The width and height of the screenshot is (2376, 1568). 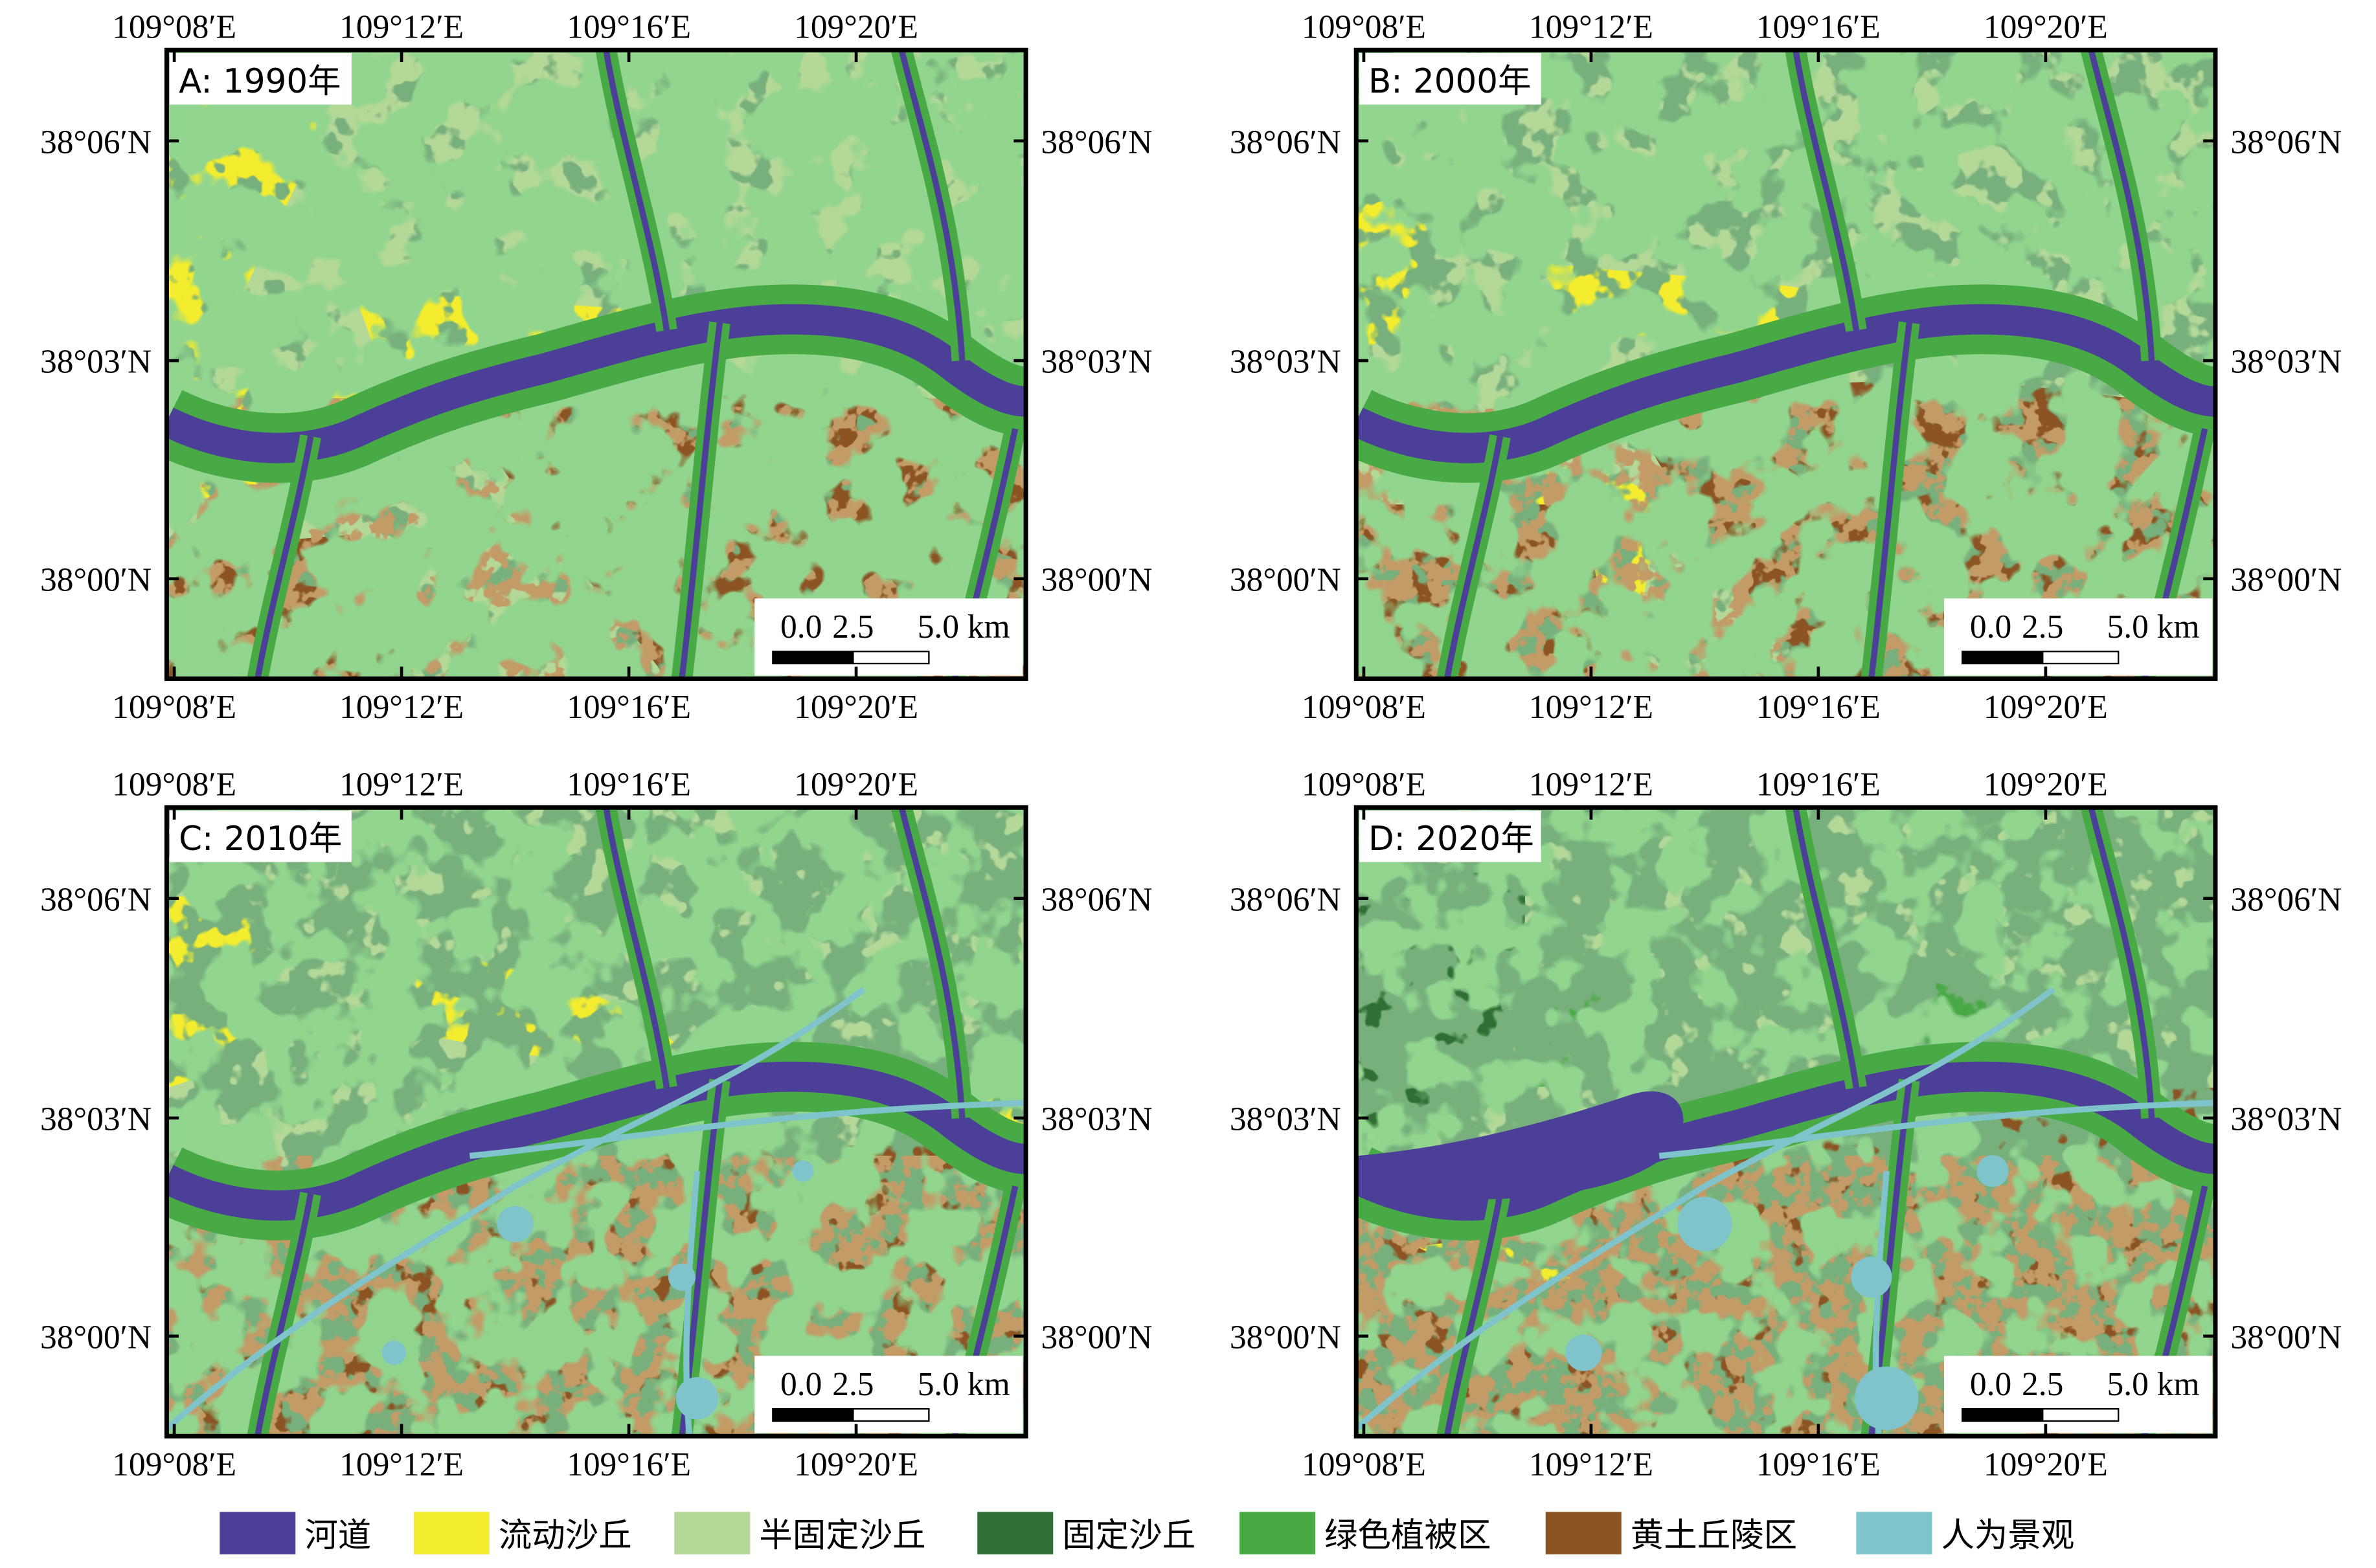 I want to click on panel-label: C: 2010年, so click(x=260, y=839).